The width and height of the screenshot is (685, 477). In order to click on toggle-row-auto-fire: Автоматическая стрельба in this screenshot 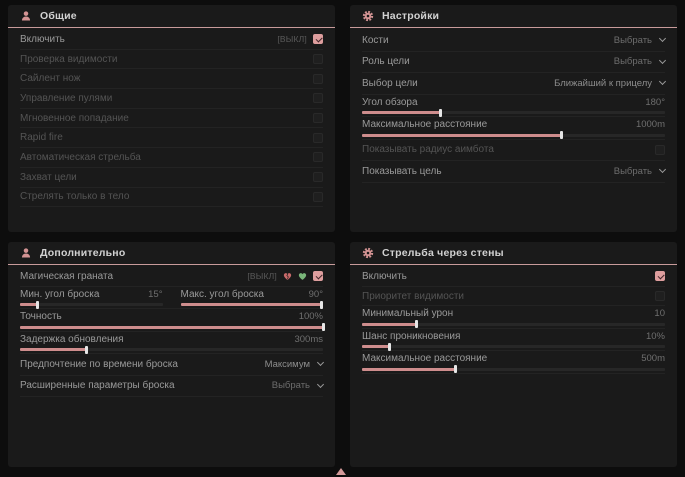, I will do `click(171, 158)`.